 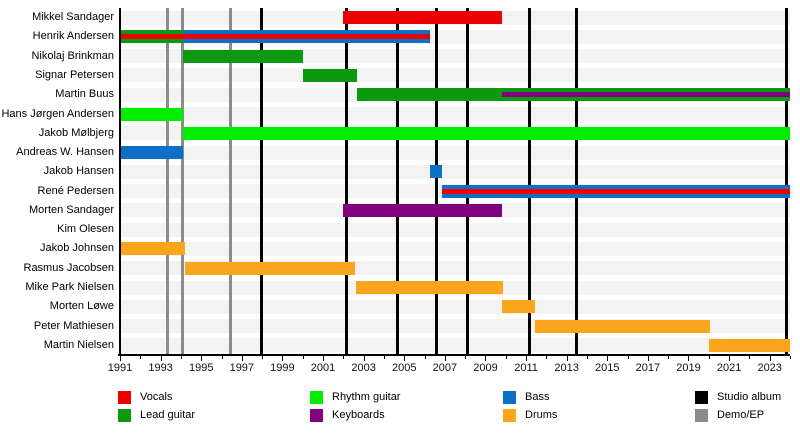 I want to click on x-axis-tick-label: 1999, so click(x=282, y=368).